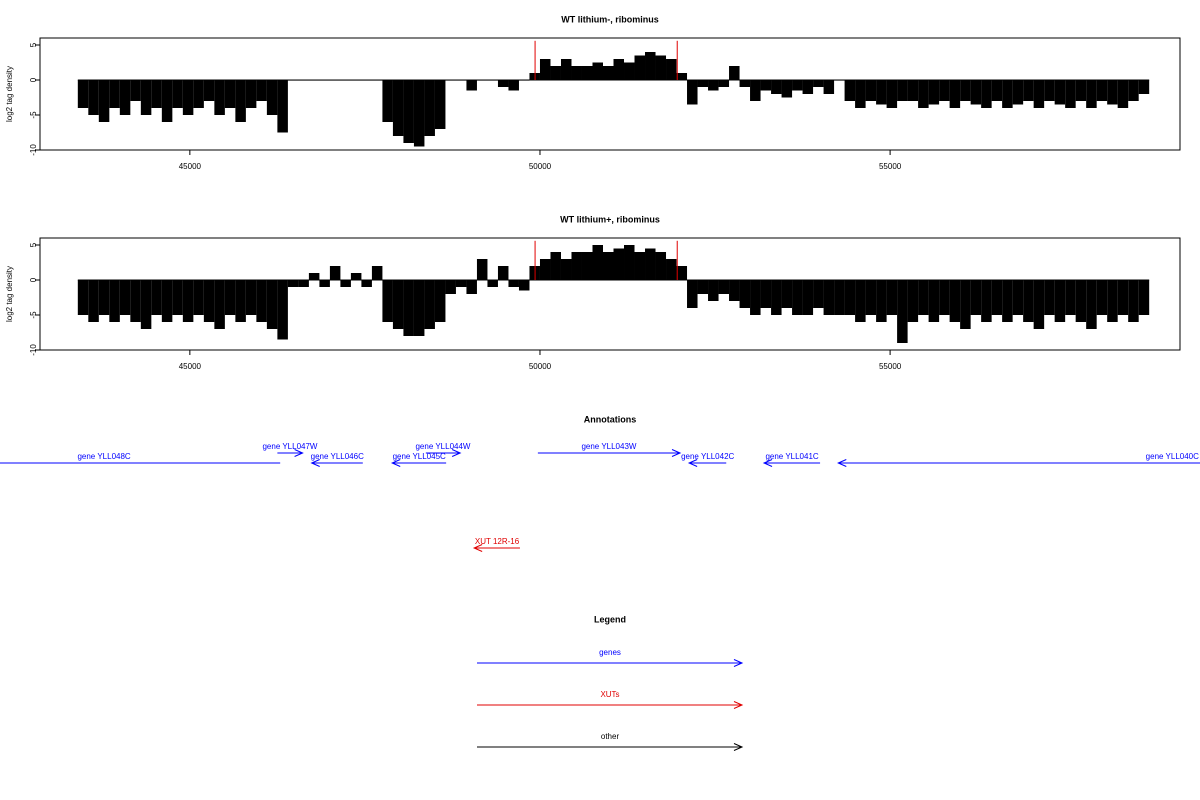  What do you see at coordinates (610, 294) in the screenshot?
I see `plot-frame` at bounding box center [610, 294].